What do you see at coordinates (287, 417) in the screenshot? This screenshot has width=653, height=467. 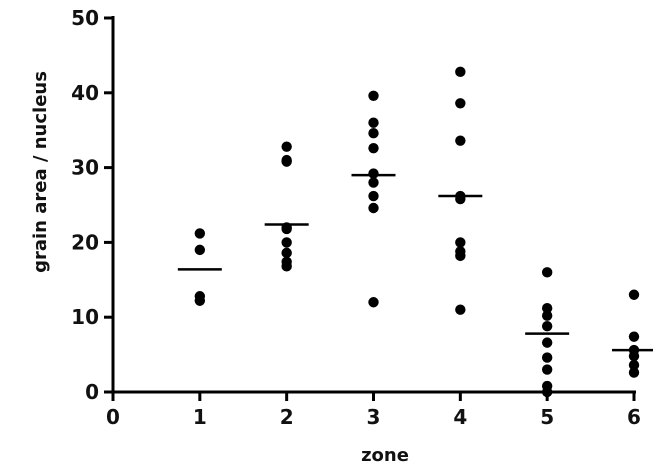 I see `x-tick-label: 2` at bounding box center [287, 417].